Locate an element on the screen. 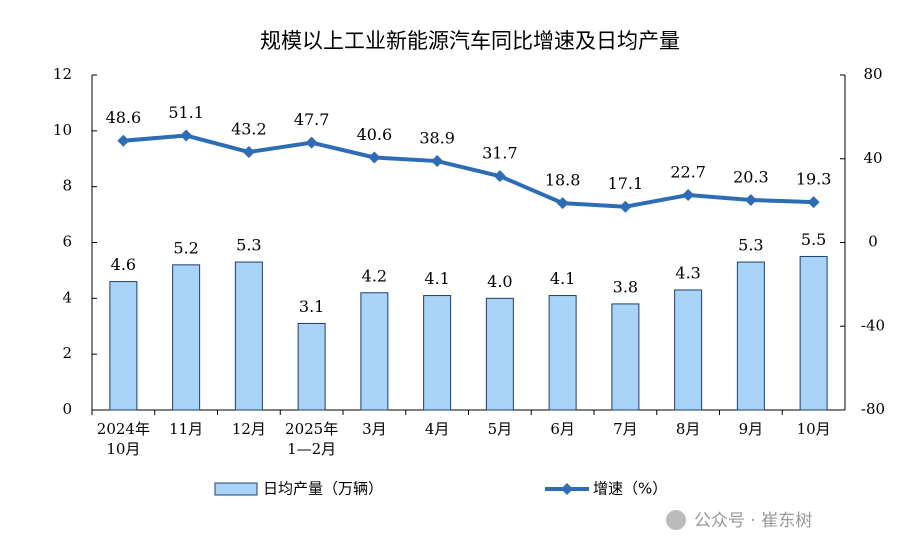 The height and width of the screenshot is (556, 900). y-tick-label: 8 is located at coordinates (67, 186).